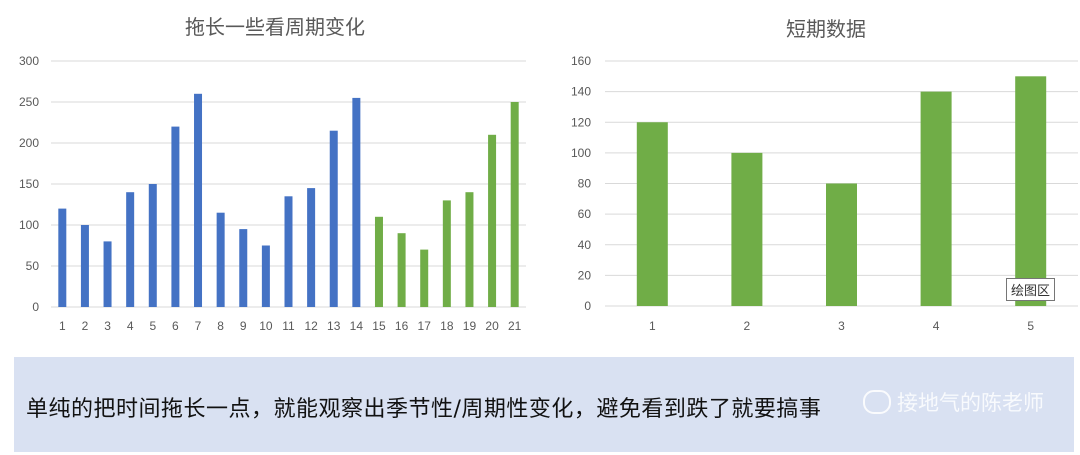  What do you see at coordinates (220, 326) in the screenshot?
I see `x-tick-label: 8` at bounding box center [220, 326].